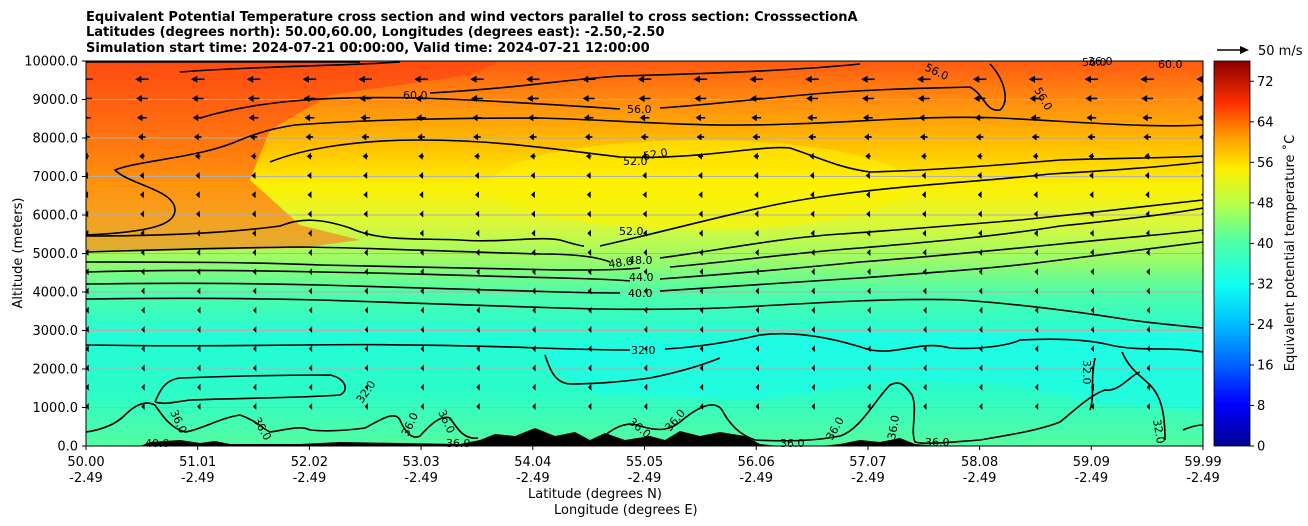 The width and height of the screenshot is (1308, 526). Describe the element at coordinates (1192, 427) in the screenshot. I see `contour-line-32-edge` at that location.